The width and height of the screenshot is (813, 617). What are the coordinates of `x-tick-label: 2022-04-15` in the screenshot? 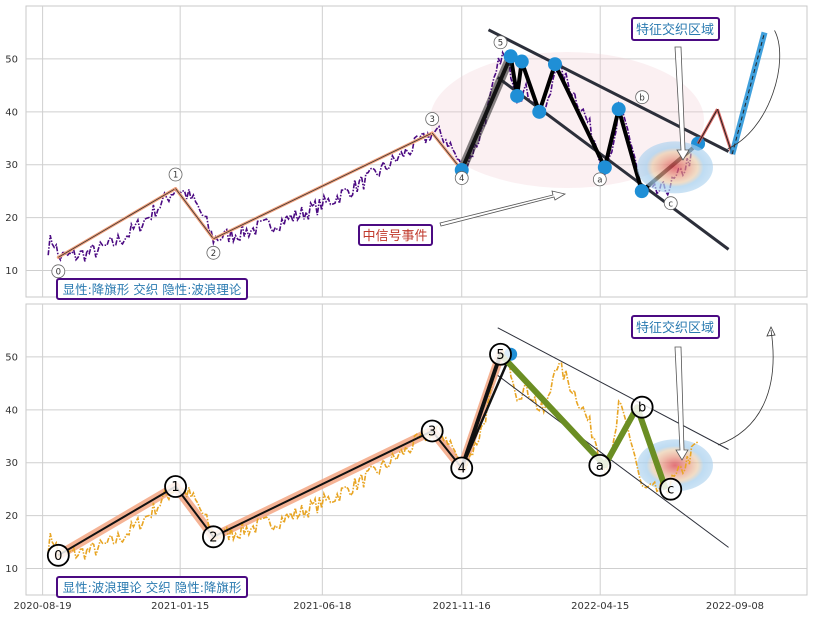 It's located at (600, 606).